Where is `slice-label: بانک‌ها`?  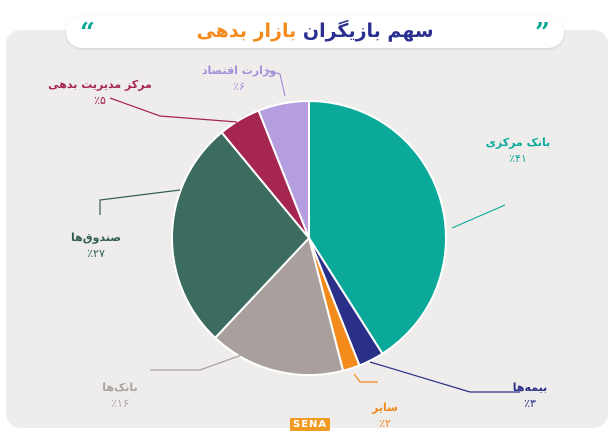 slice-label: بانک‌ها is located at coordinates (119, 387).